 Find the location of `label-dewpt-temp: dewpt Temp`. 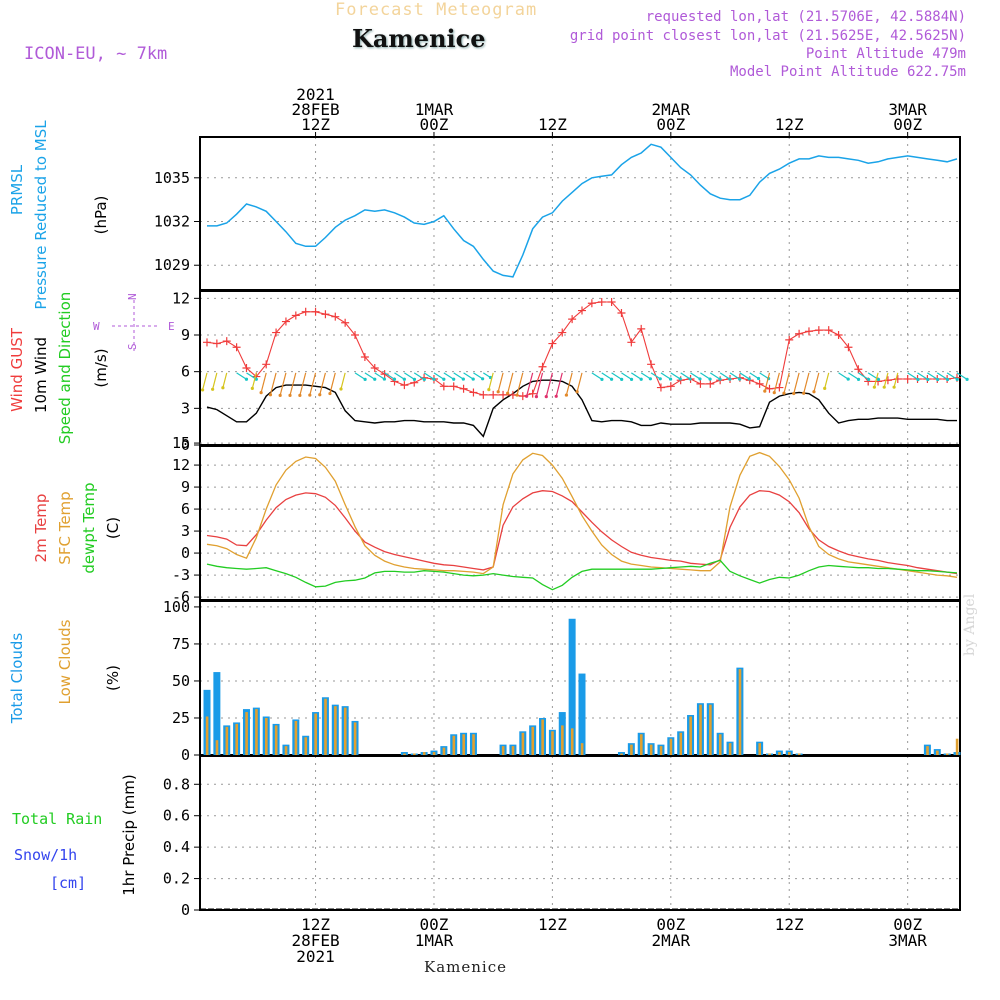

label-dewpt-temp: dewpt Temp is located at coordinates (89, 527).